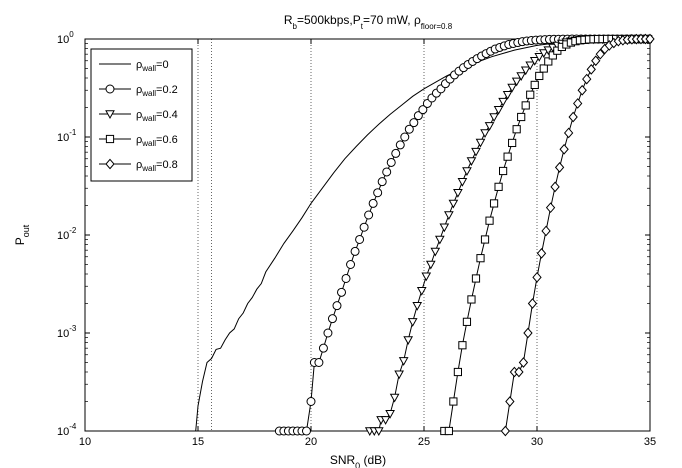 The width and height of the screenshot is (682, 468). What do you see at coordinates (67, 234) in the screenshot?
I see `y-tick-label: 10⁻²` at bounding box center [67, 234].